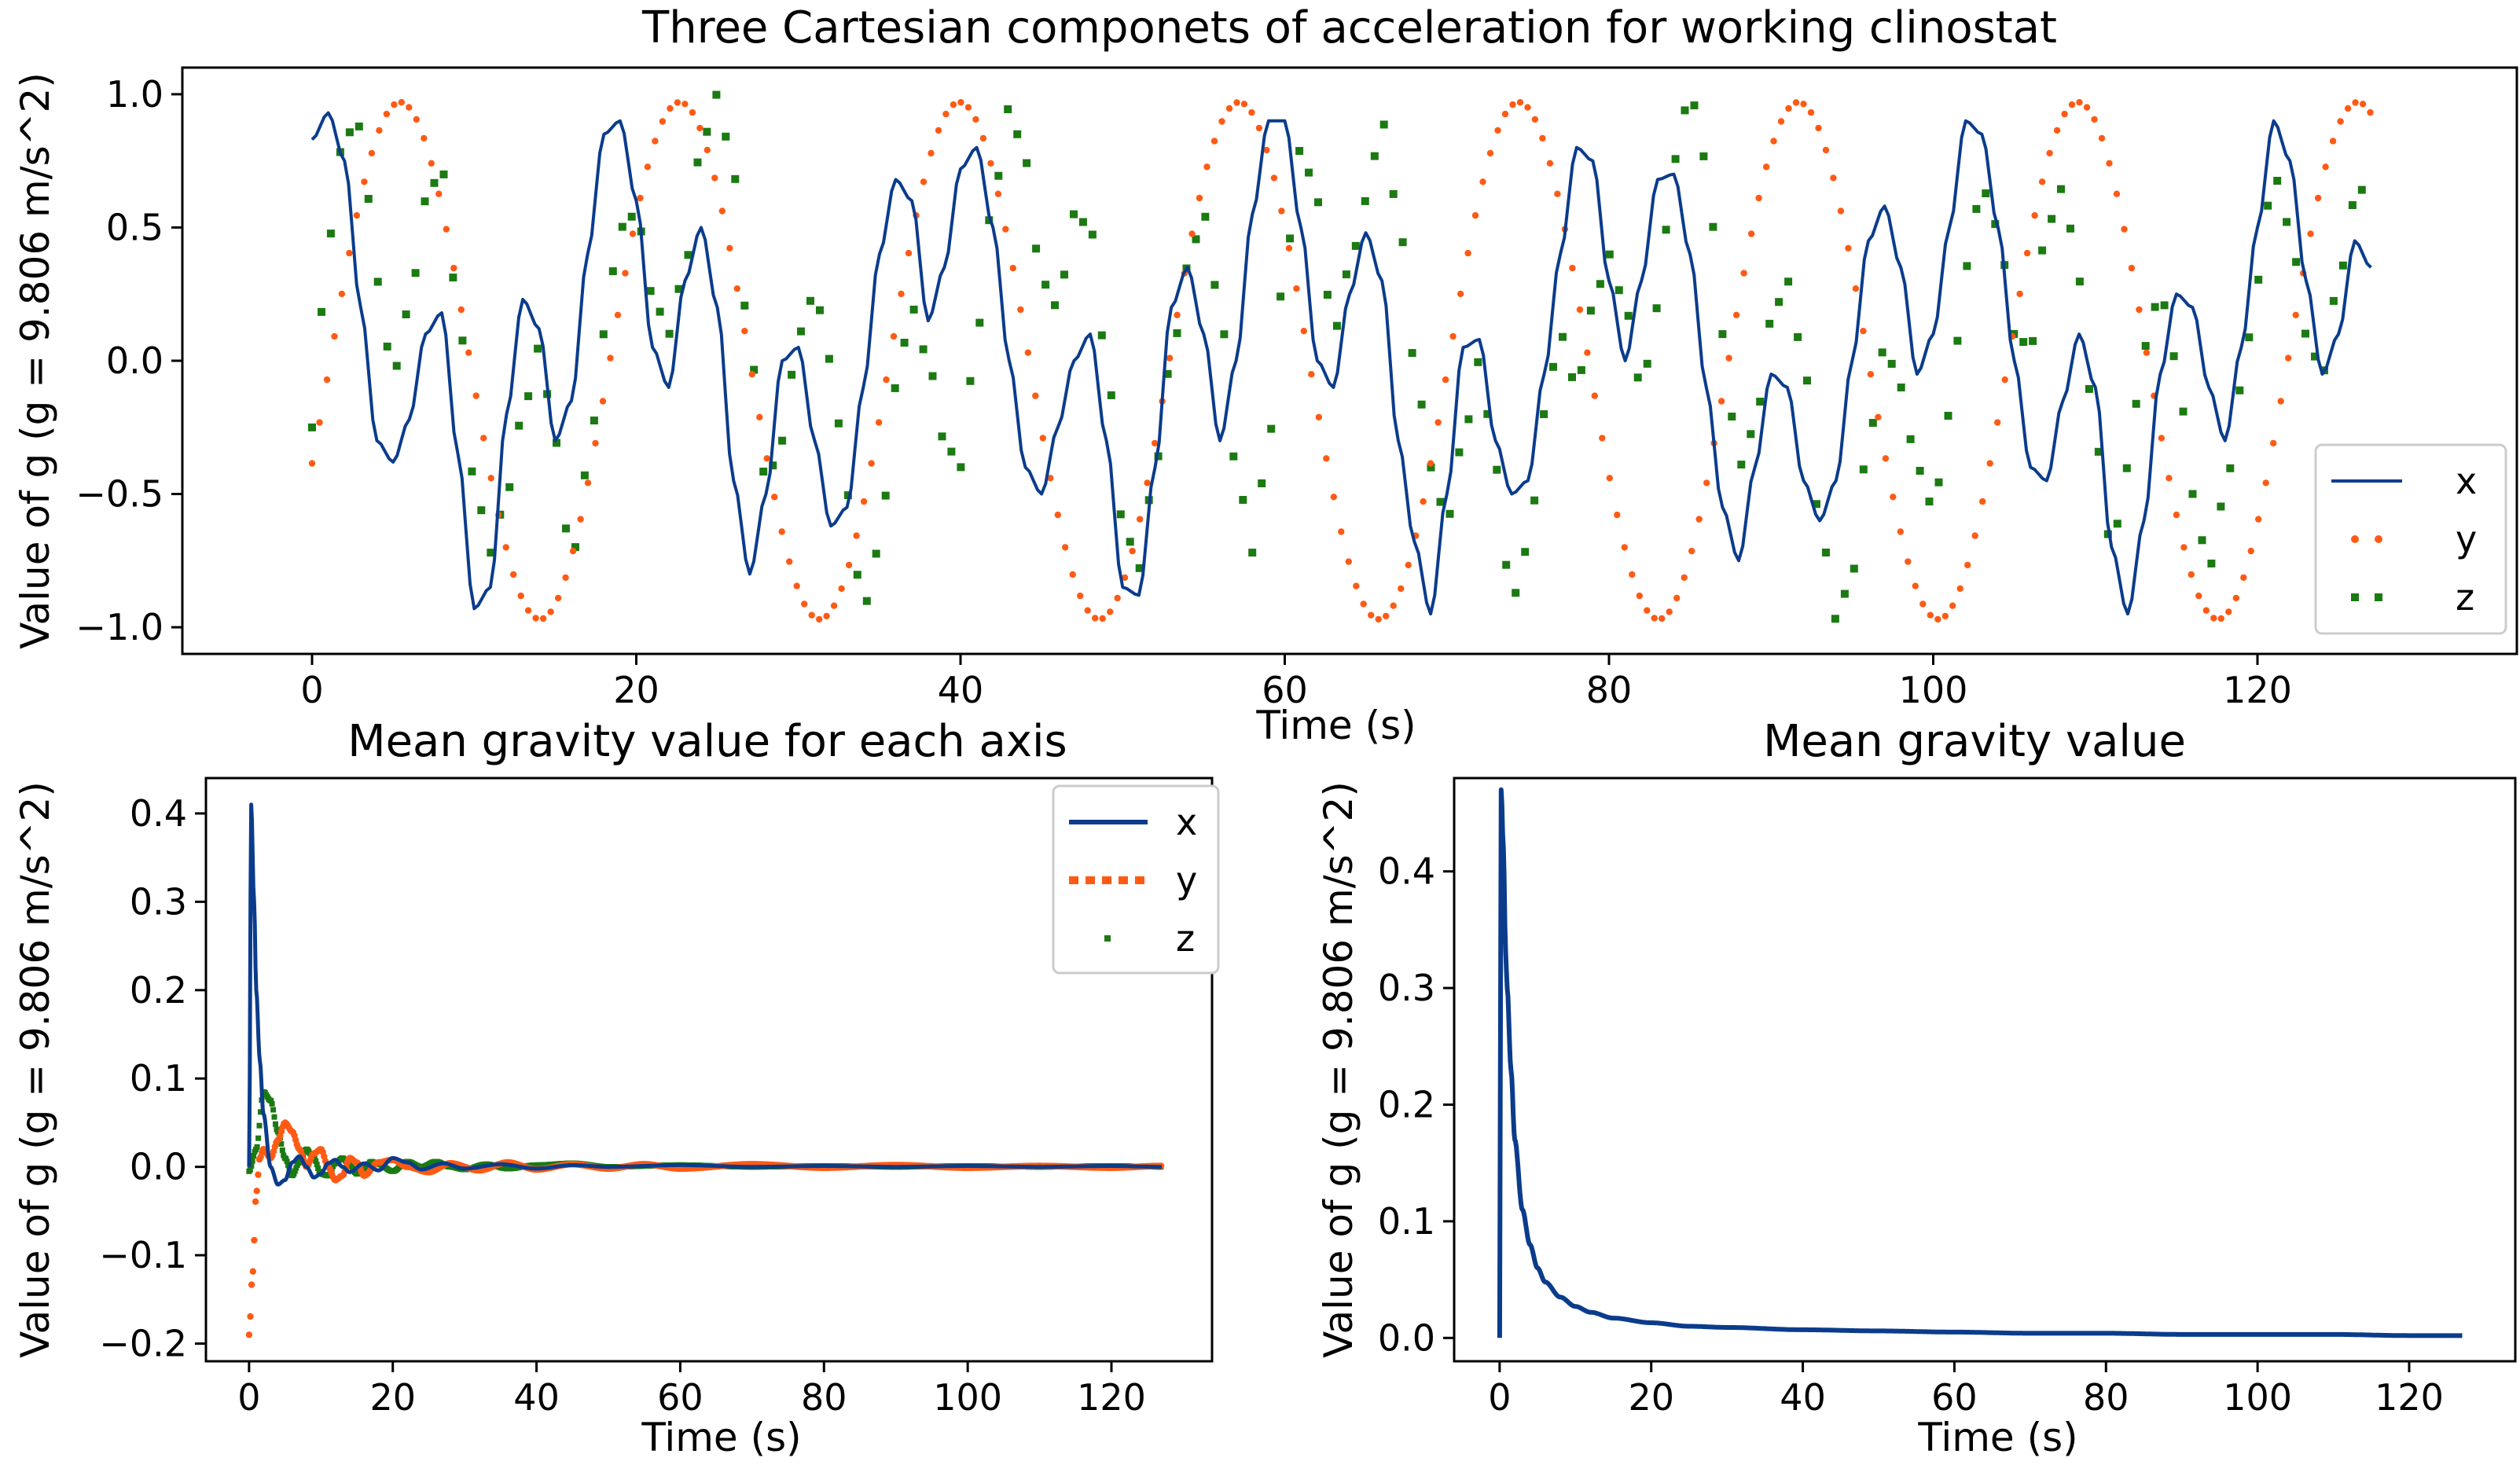 The image size is (2520, 1465). I want to click on bl-y-tick-label: −0.2, so click(143, 1344).